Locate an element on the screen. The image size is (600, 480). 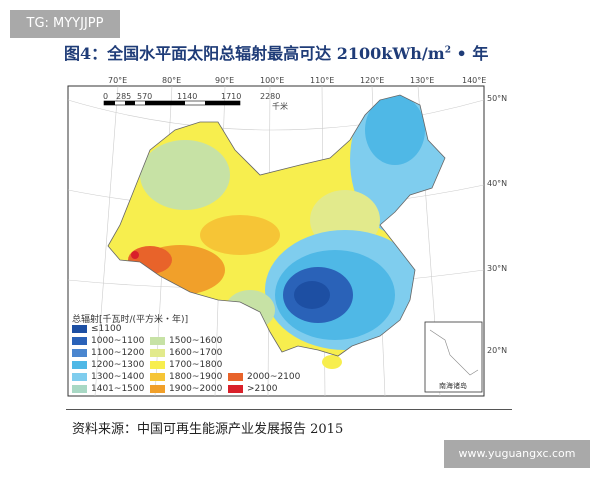
scale-tick: 570 is located at coordinates (145, 96).